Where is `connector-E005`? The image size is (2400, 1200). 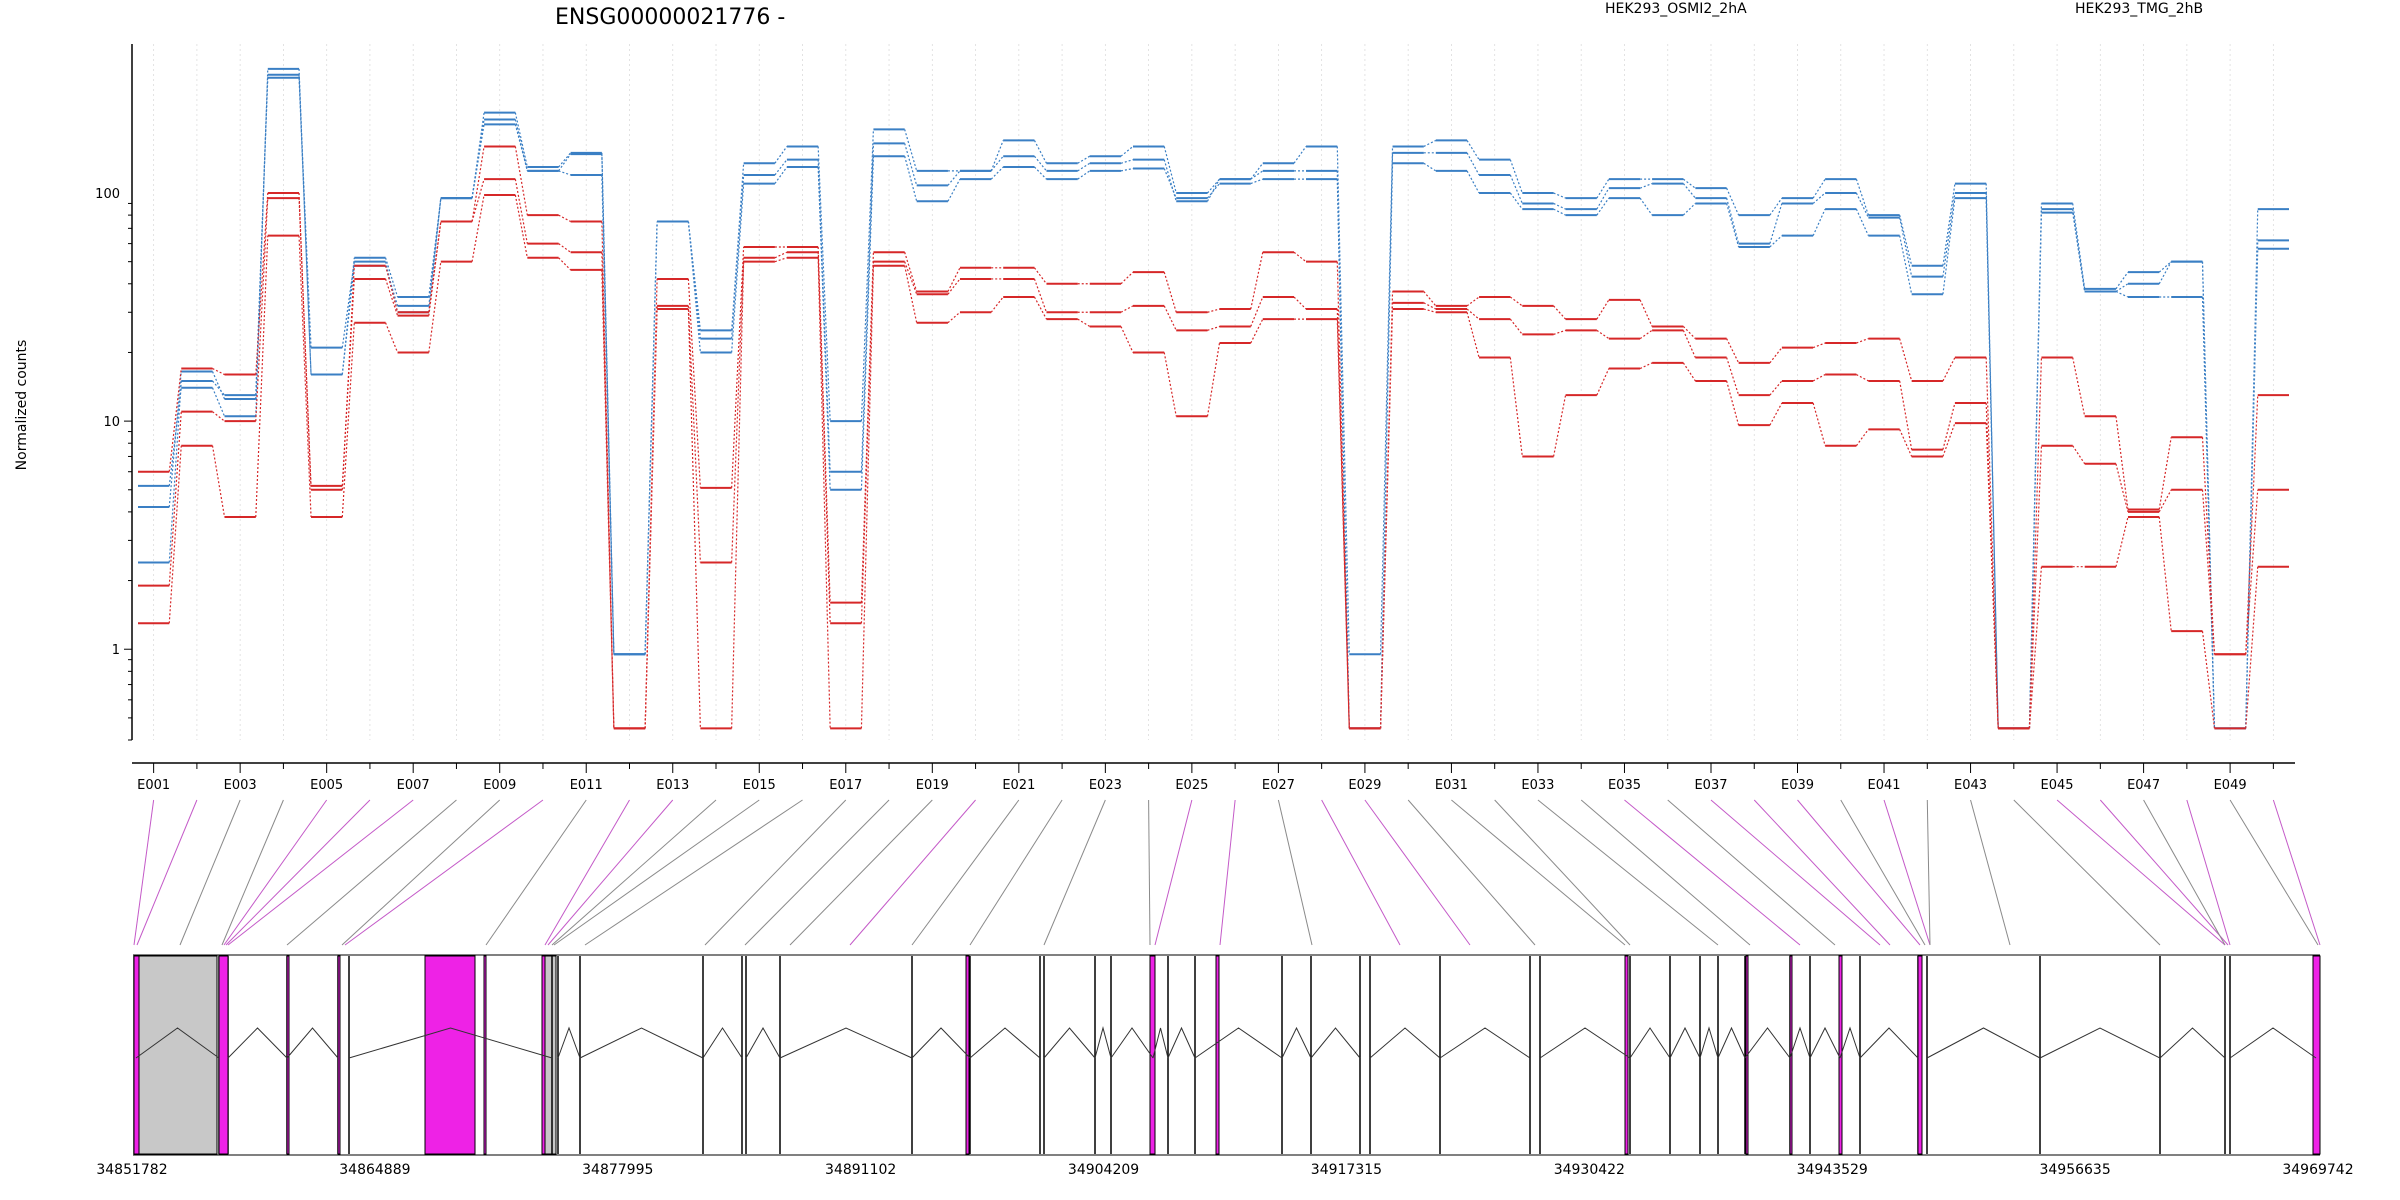
connector-E005 is located at coordinates (275, 872).